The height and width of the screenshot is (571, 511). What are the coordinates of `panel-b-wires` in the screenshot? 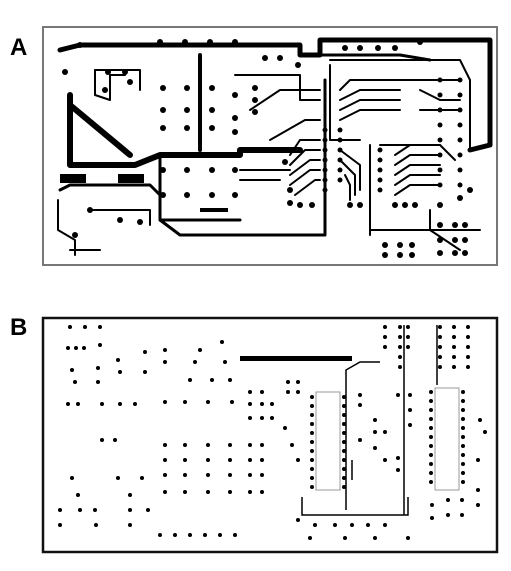 It's located at (369, 420).